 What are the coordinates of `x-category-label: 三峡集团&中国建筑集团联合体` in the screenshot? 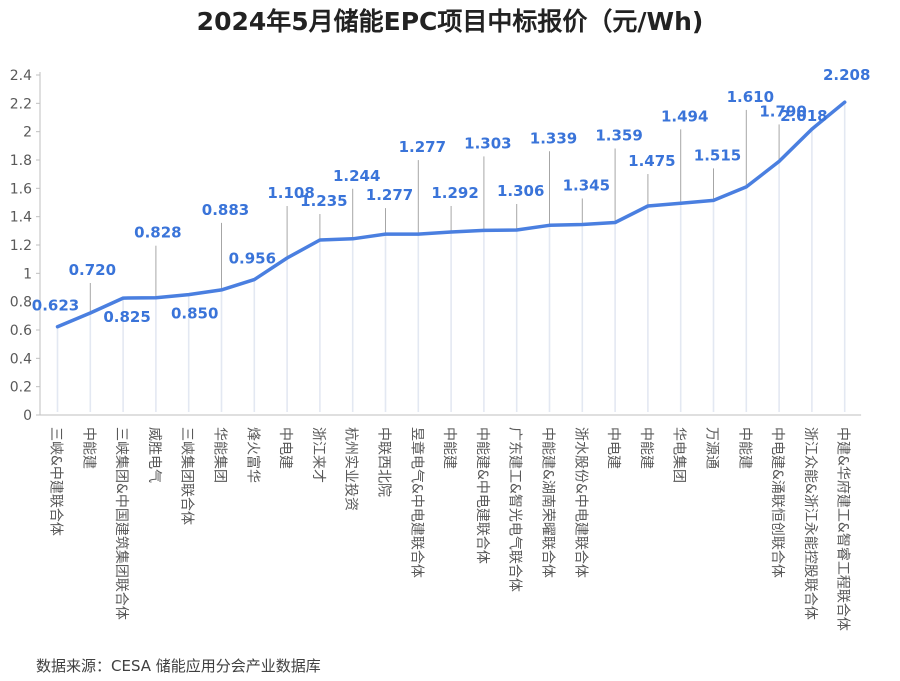 It's located at (121, 523).